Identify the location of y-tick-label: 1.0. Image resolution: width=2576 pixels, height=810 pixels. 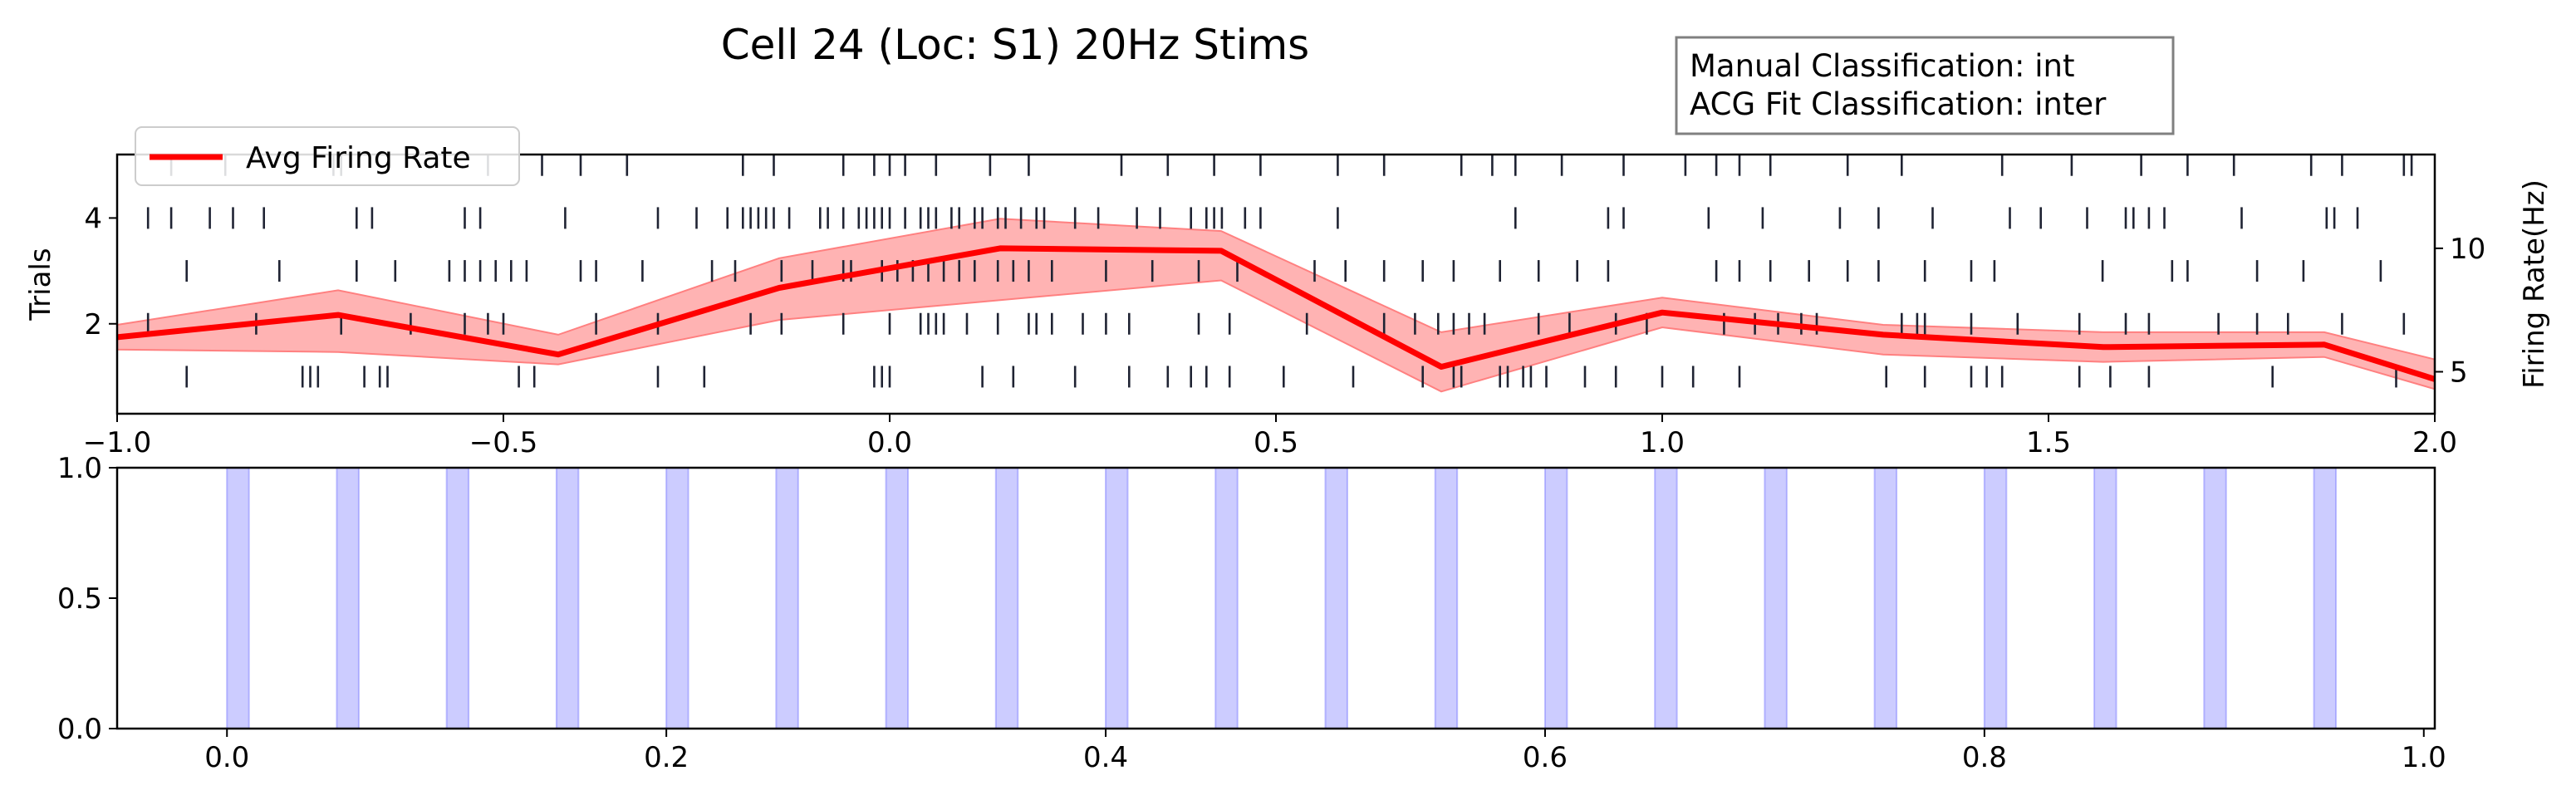
(79, 469).